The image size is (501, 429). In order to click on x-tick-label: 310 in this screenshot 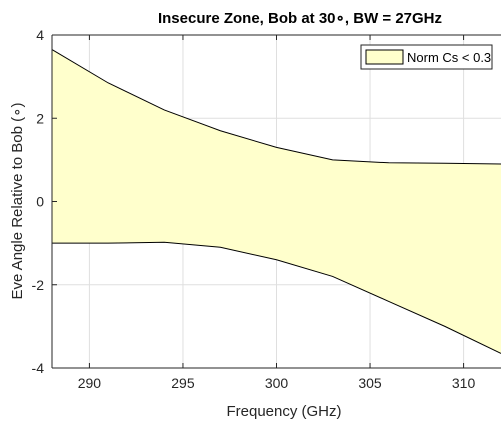, I will do `click(464, 383)`.